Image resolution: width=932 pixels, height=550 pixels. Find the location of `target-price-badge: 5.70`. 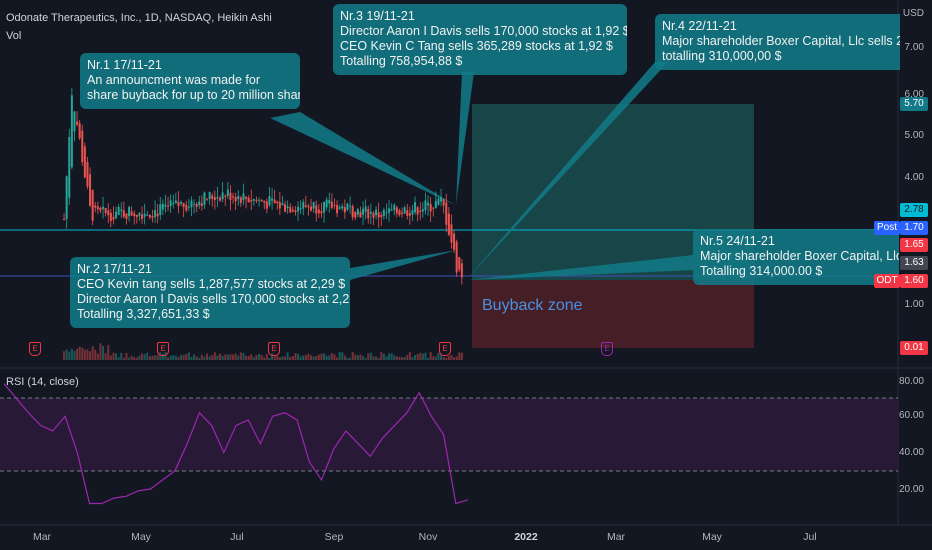

target-price-badge: 5.70 is located at coordinates (914, 104).